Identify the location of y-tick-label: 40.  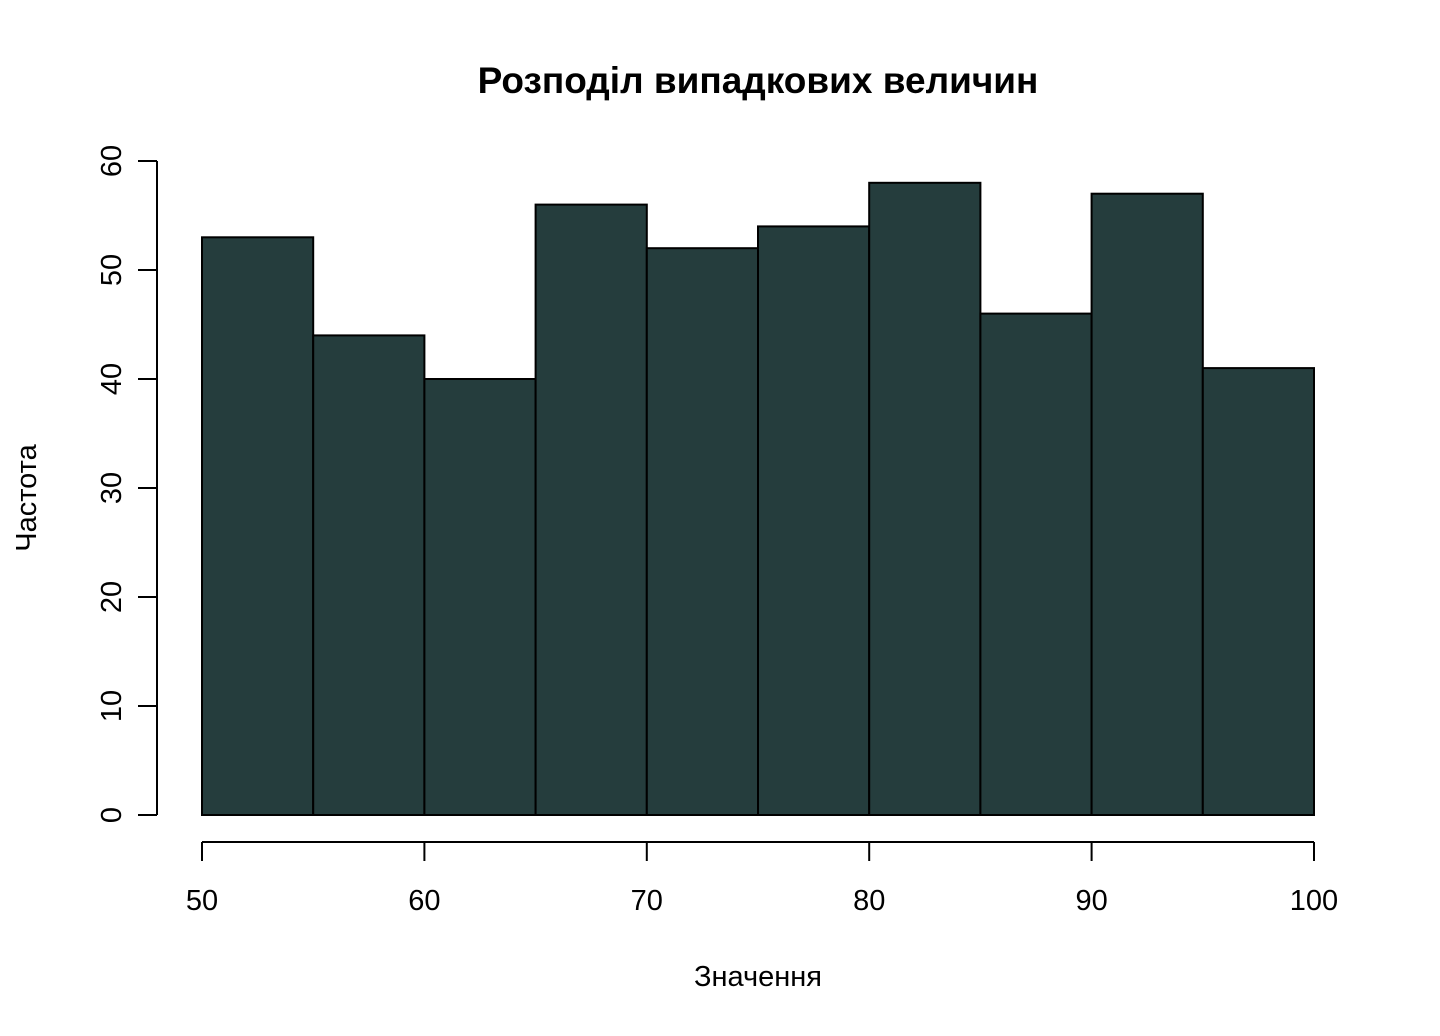
(112, 379).